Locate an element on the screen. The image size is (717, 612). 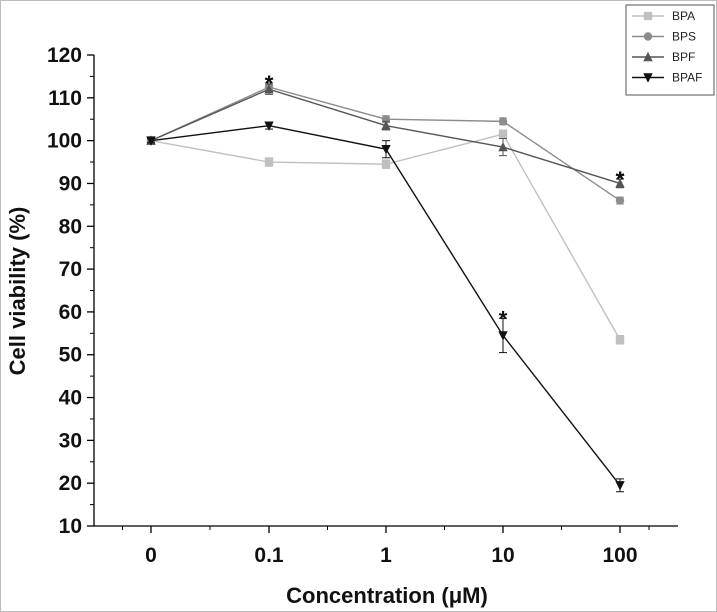
y-tick-label: 120 is located at coordinates (64, 55).